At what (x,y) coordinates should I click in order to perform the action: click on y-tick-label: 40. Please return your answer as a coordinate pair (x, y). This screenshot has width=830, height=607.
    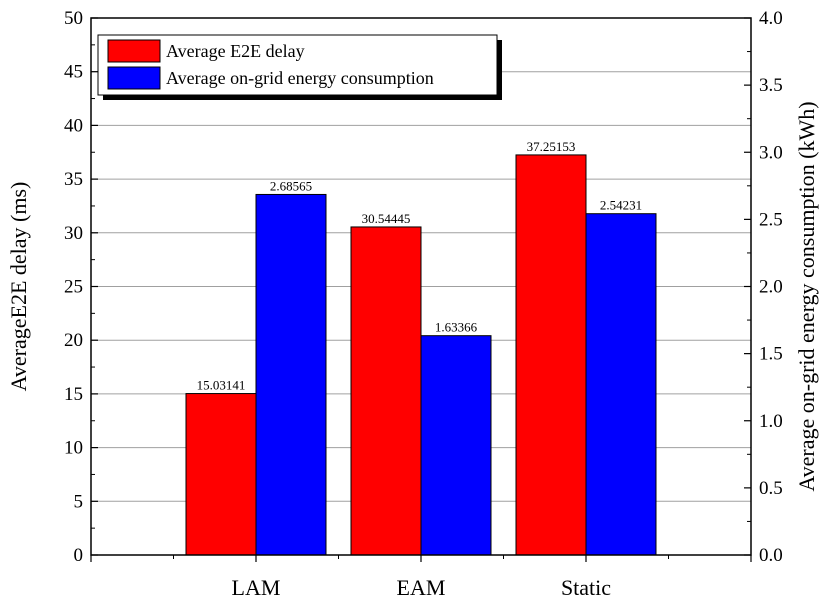
    Looking at the image, I should click on (73, 125).